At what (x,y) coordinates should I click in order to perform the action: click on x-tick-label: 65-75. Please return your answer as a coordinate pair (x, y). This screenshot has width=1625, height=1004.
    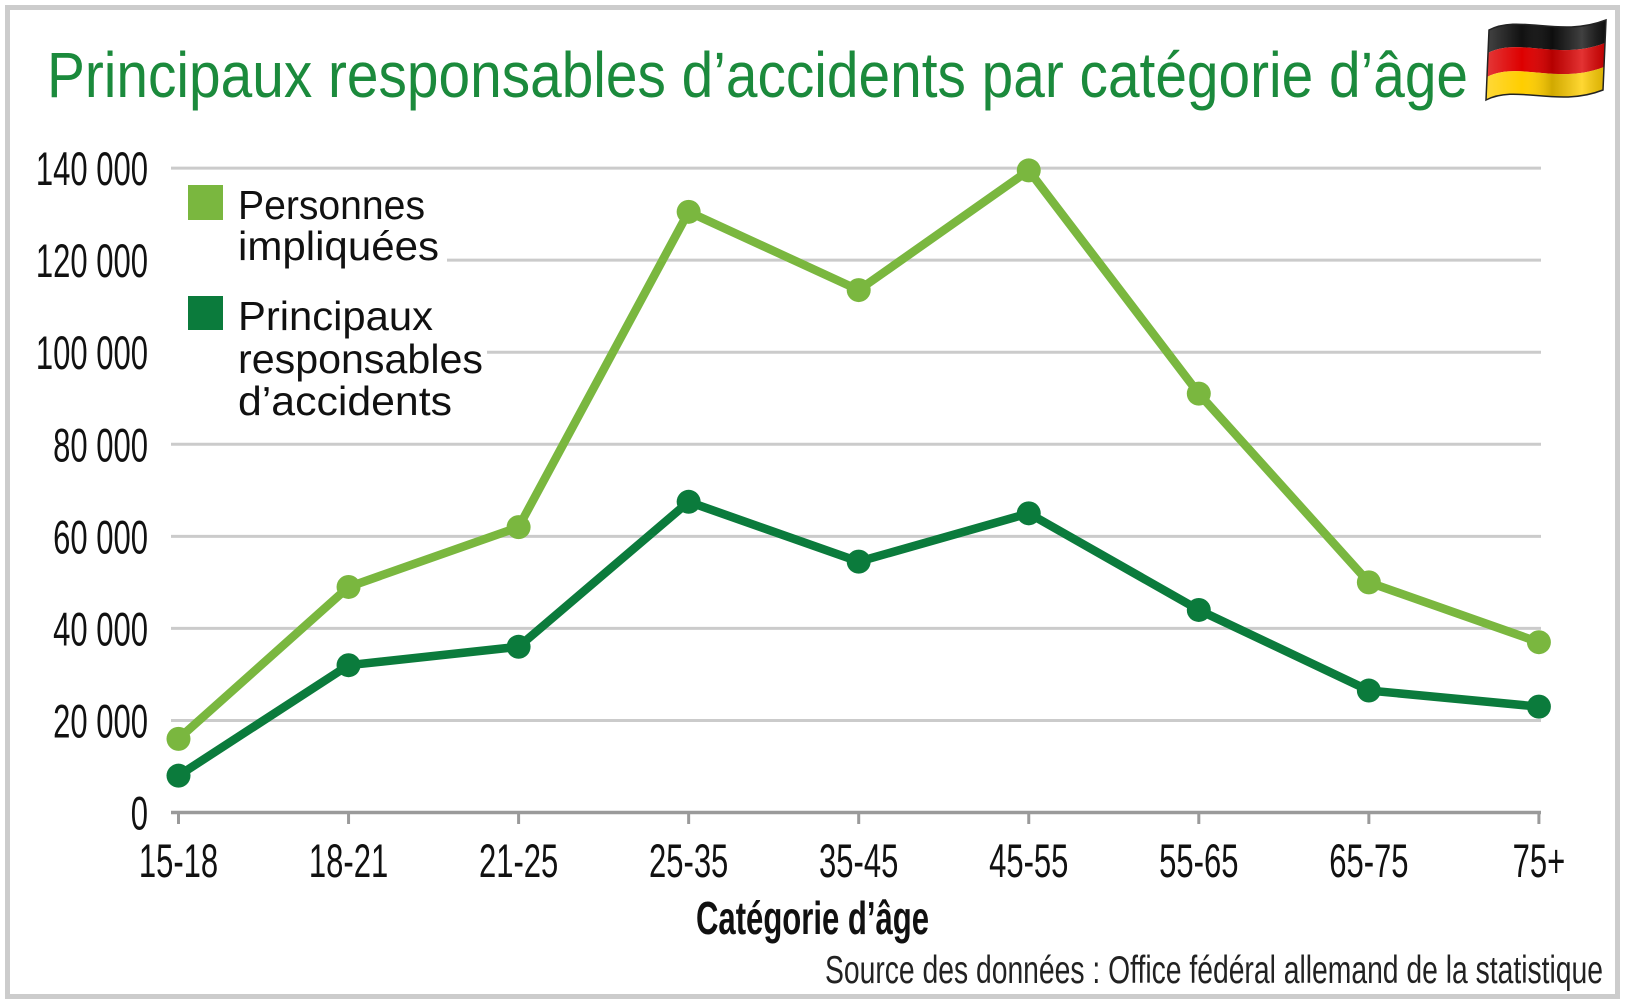
    Looking at the image, I should click on (1368, 862).